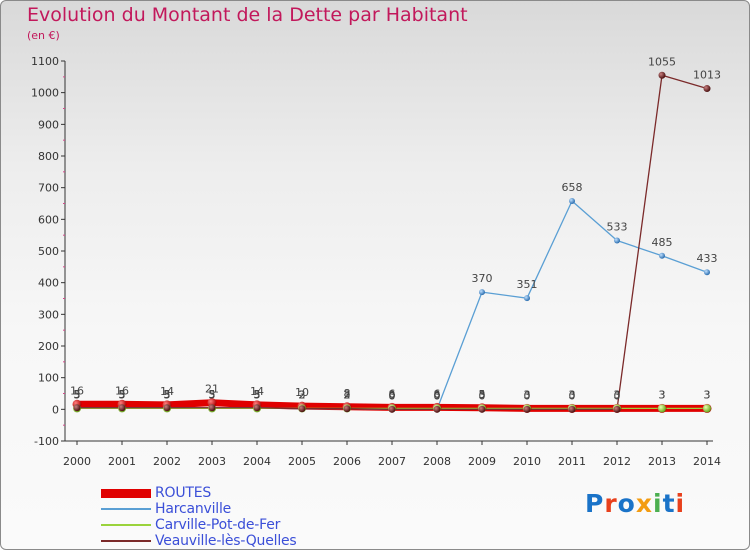  What do you see at coordinates (392, 461) in the screenshot?
I see `x-tick-label: 2007` at bounding box center [392, 461].